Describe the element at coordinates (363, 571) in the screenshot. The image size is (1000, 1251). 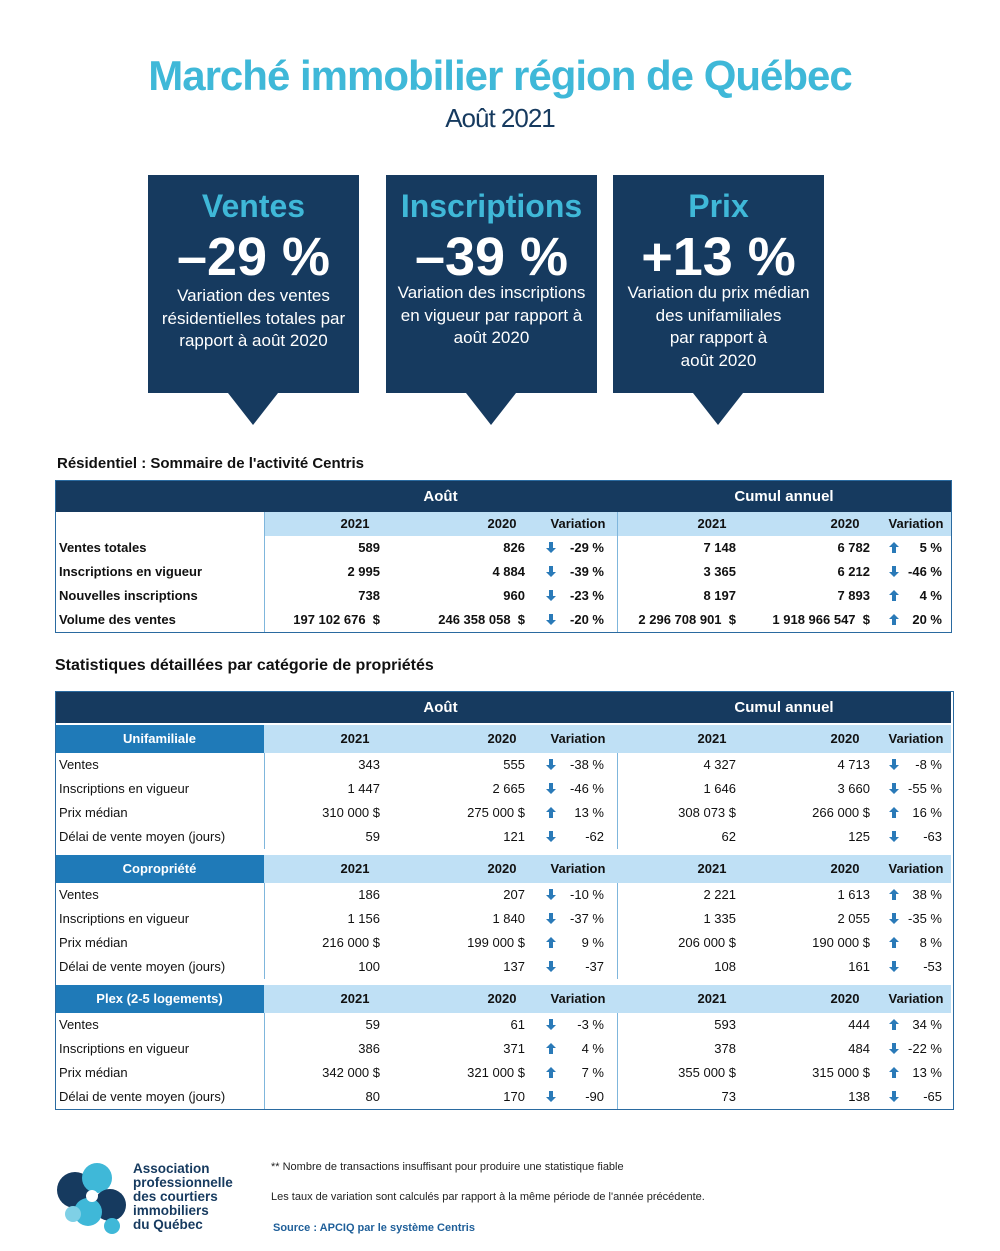
I see `cell: 2 995` at that location.